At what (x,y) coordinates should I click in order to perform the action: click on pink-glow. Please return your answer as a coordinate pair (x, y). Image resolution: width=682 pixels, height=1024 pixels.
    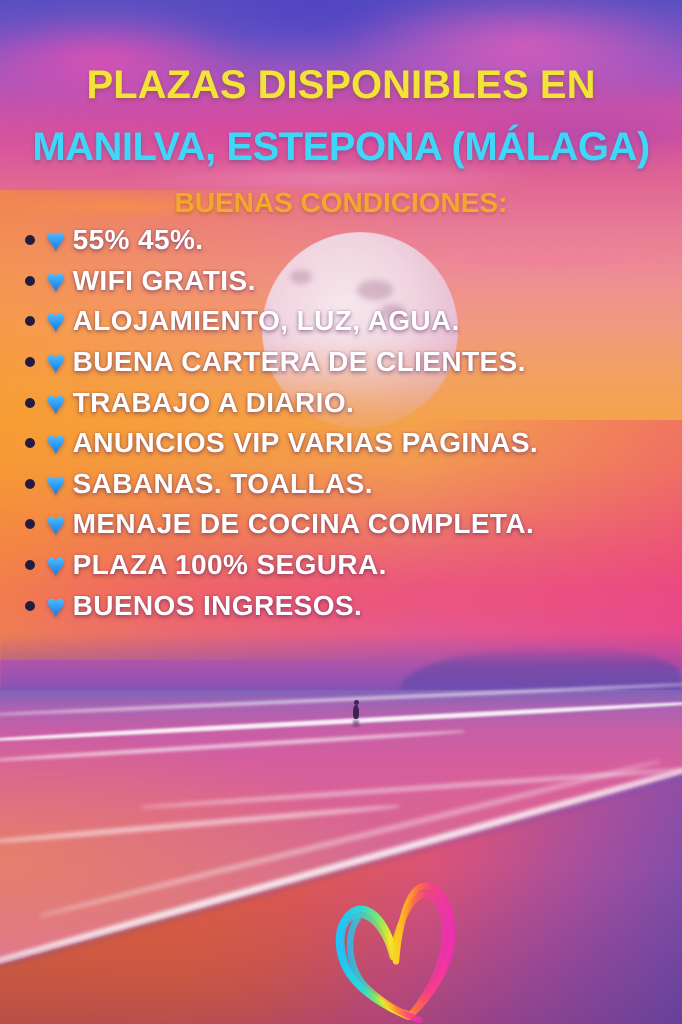
    Looking at the image, I should click on (491, 545).